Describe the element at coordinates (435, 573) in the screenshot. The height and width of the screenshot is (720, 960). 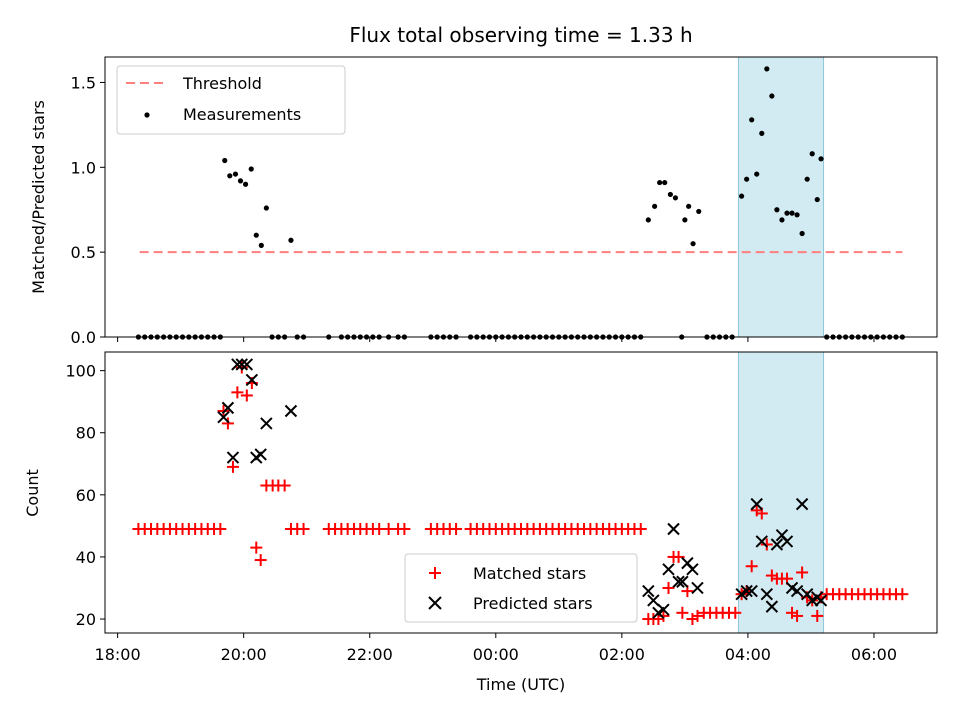
I see `legend-matched-swatch` at that location.